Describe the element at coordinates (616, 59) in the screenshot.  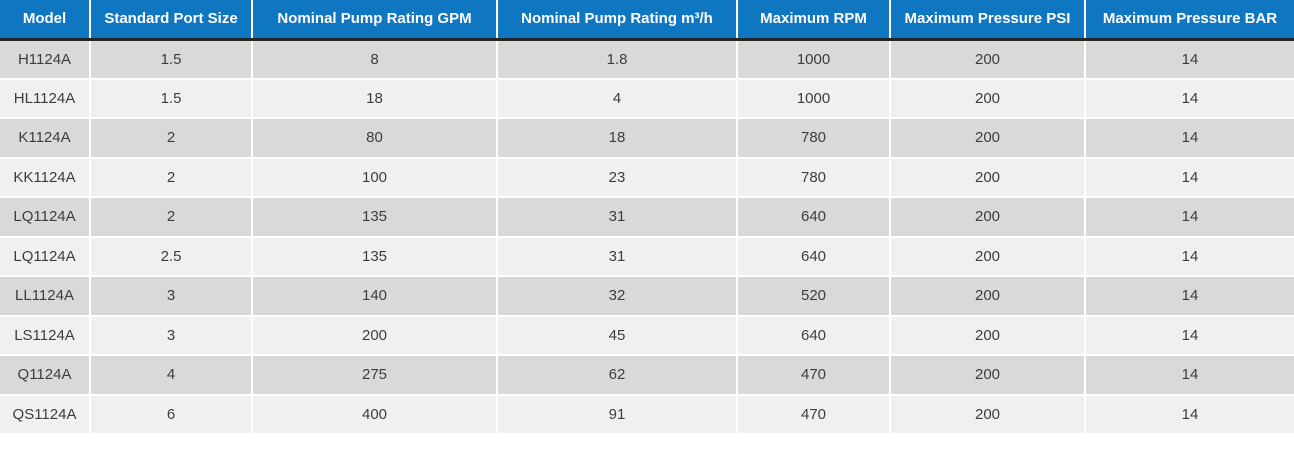
I see `value-cell: 1.8` at that location.